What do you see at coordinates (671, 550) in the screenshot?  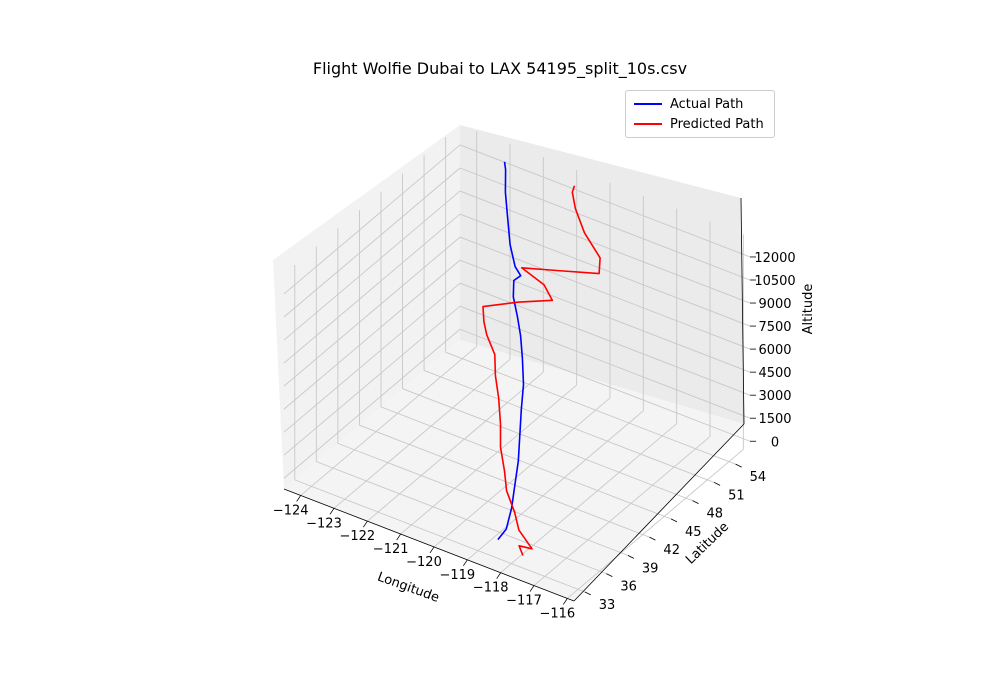 I see `y-tick-label: 42` at bounding box center [671, 550].